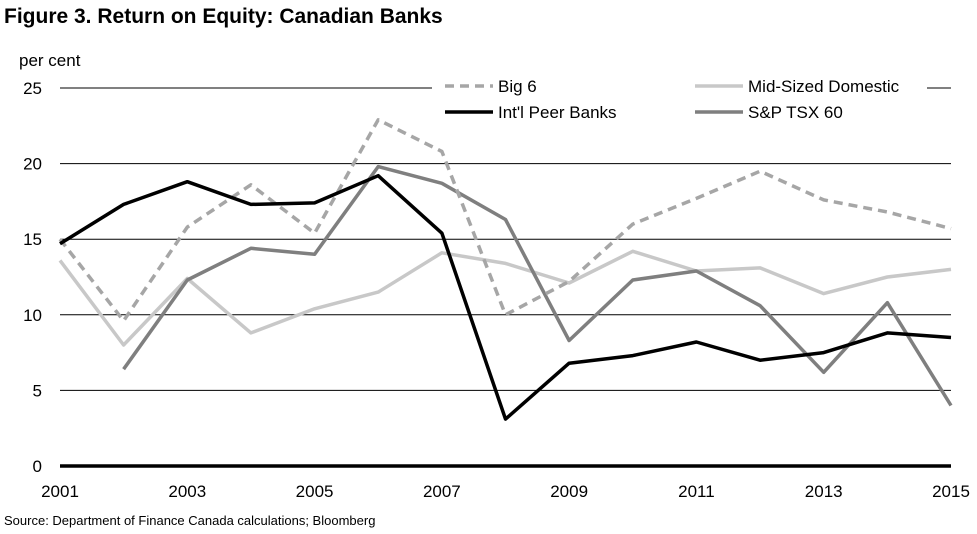 This screenshot has width=977, height=534. What do you see at coordinates (951, 491) in the screenshot?
I see `x-tick-label: 2015` at bounding box center [951, 491].